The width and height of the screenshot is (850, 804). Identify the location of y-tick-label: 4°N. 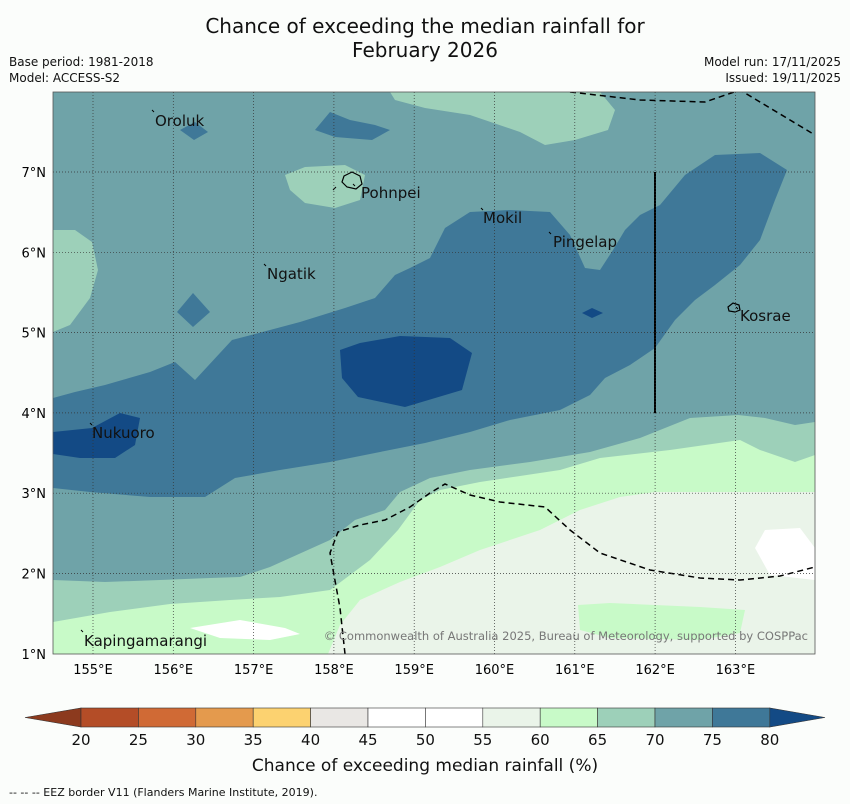
(34, 414).